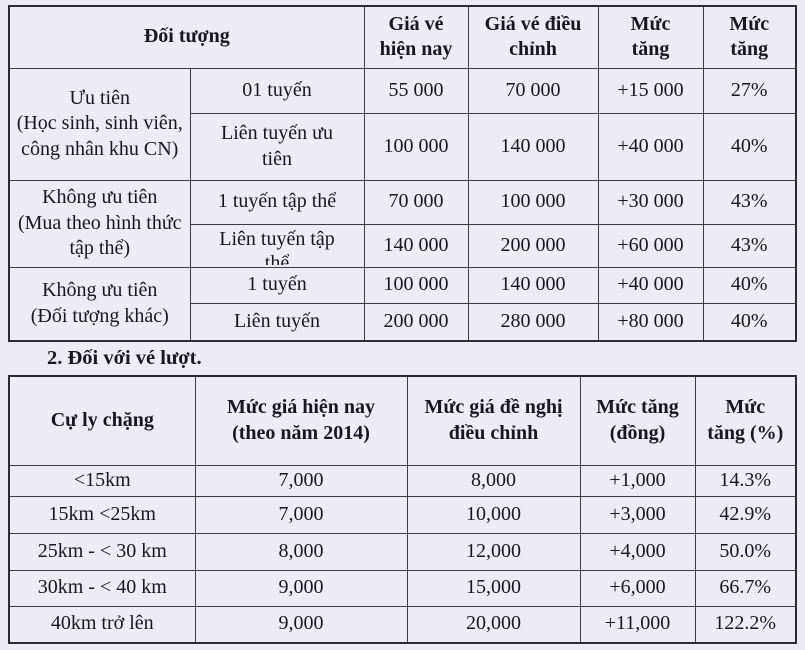 Image resolution: width=805 pixels, height=650 pixels. I want to click on header-increase-percent: Mức tăng (%), so click(745, 420).